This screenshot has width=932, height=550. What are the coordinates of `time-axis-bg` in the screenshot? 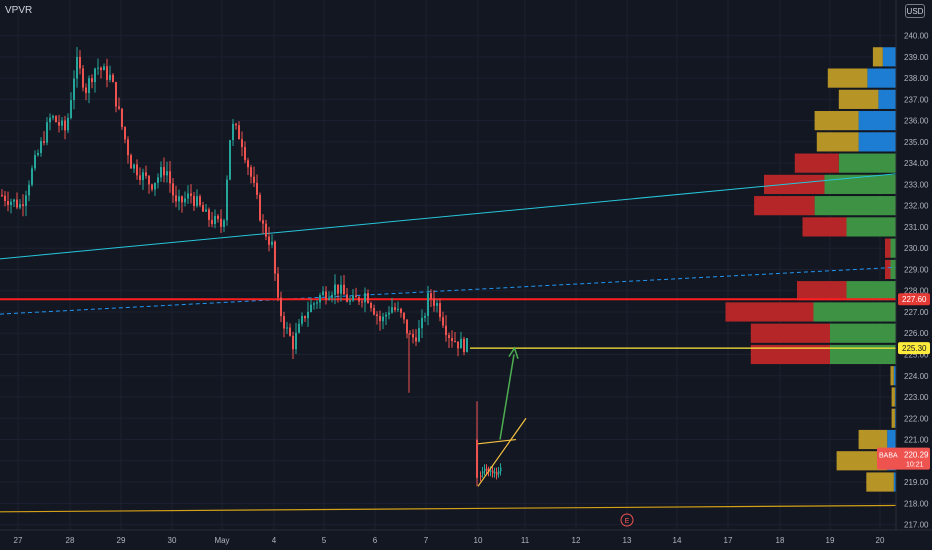 It's located at (466, 540).